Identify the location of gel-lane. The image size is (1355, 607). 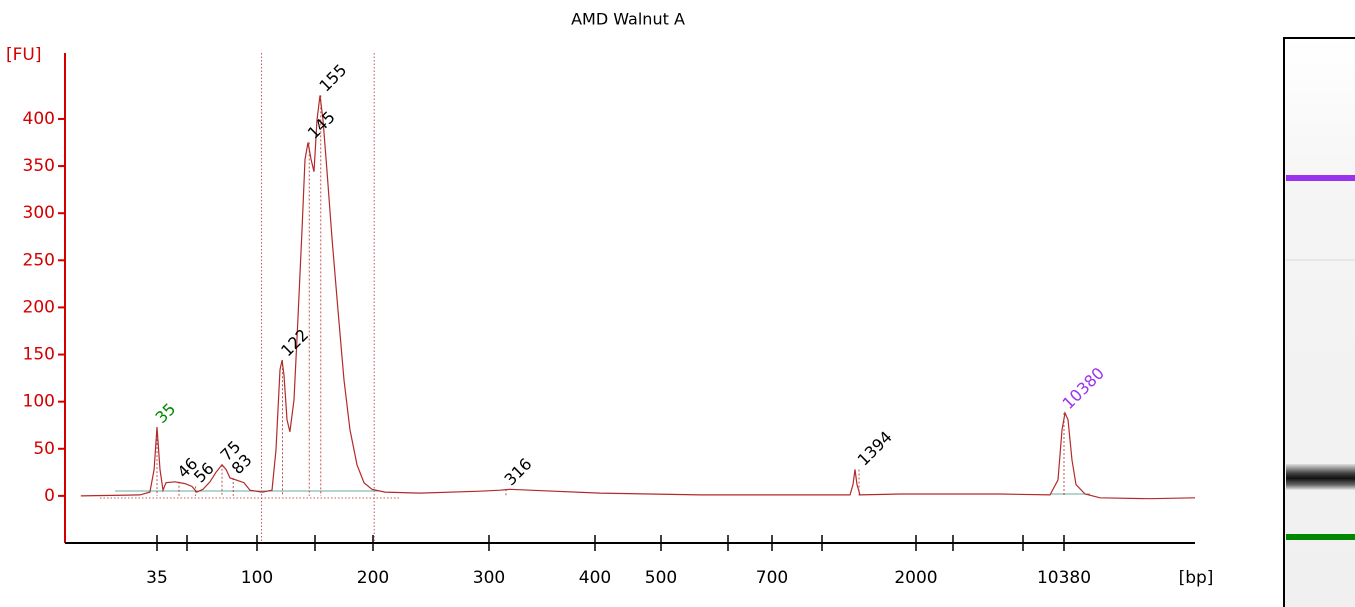
(1319, 322).